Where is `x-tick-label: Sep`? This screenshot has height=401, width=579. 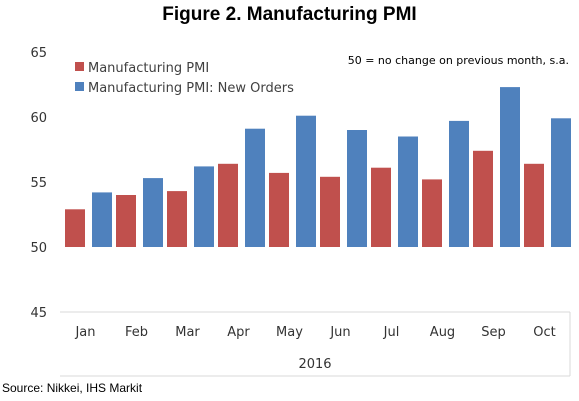
x-tick-label: Sep is located at coordinates (493, 332).